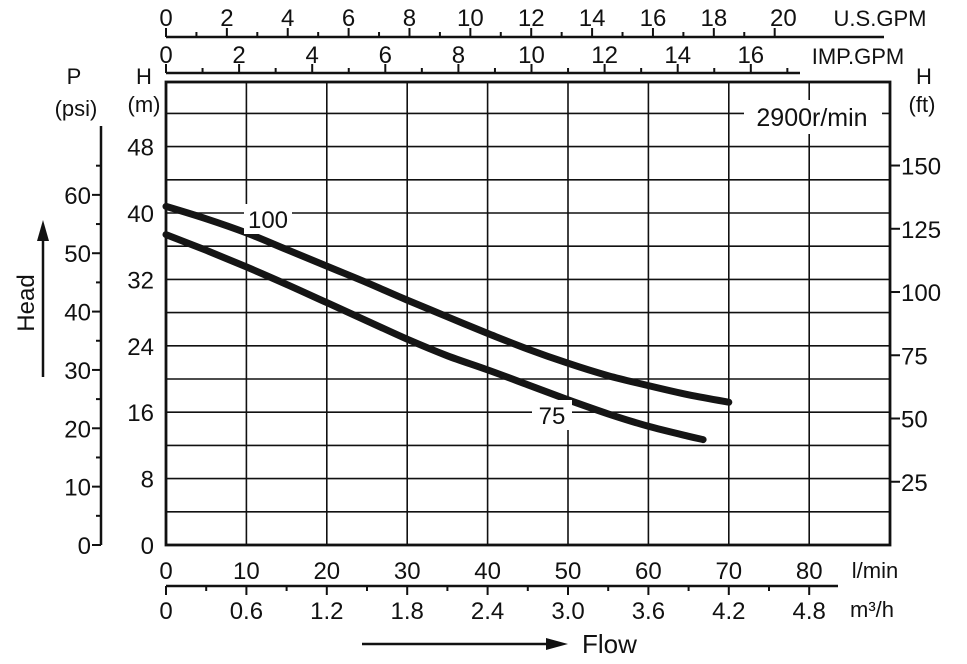  I want to click on flow-lmin-tick-label: 70, so click(728, 571).